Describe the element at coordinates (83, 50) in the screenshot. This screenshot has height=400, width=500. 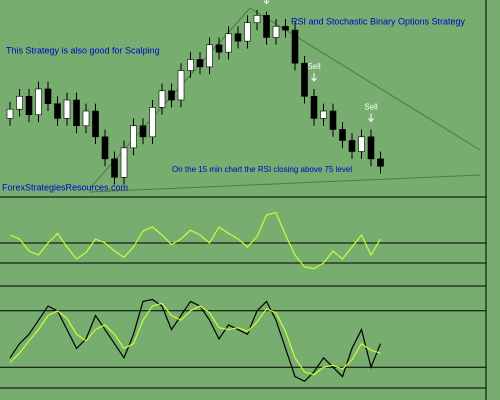
I see `annotation: This Strategy is also good for Scalping` at that location.